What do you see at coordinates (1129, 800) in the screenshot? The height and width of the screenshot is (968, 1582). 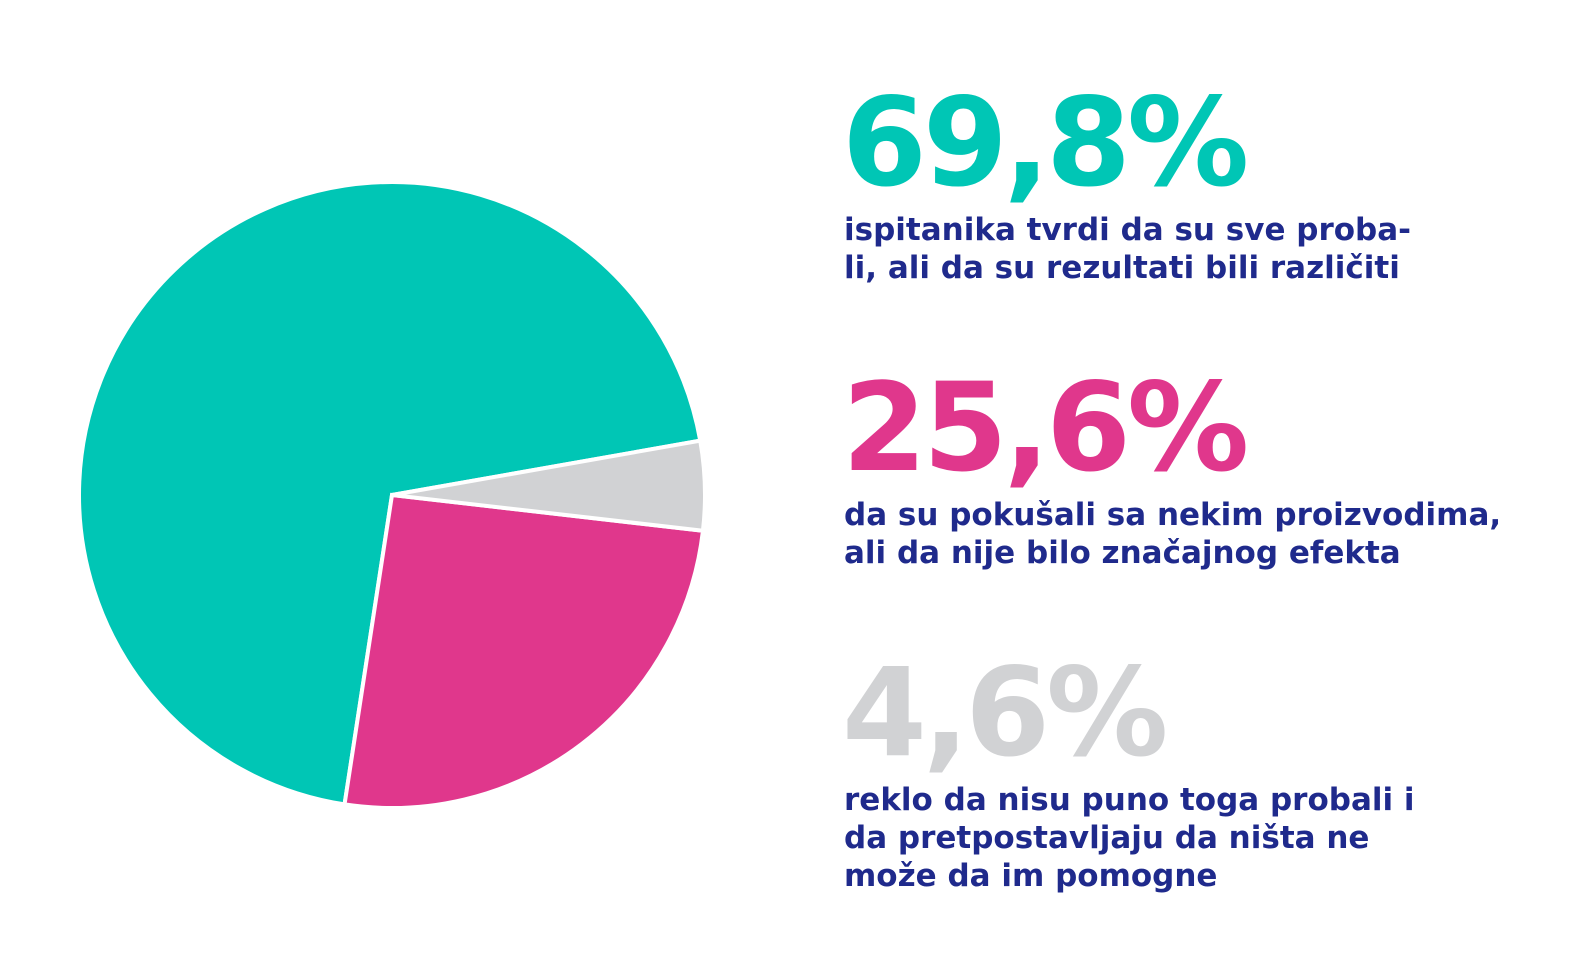 I see `description-line: reklo da nisu puno toga probali i` at bounding box center [1129, 800].